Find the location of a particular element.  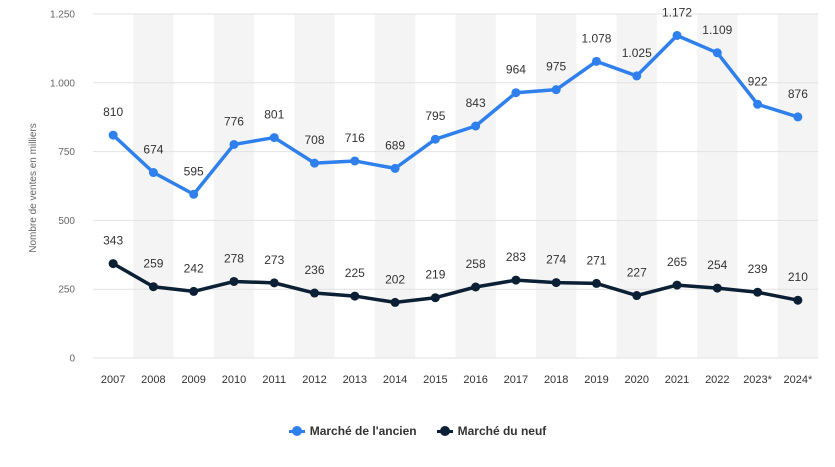

x-tick-label: 2024* is located at coordinates (797, 380).